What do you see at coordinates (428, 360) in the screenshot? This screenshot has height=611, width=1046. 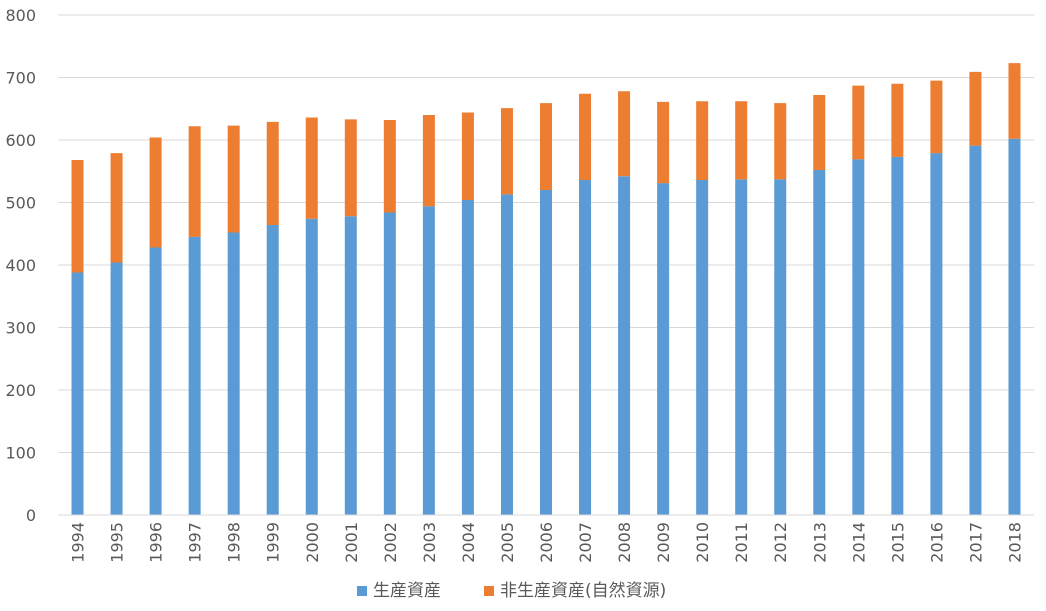 I see `bar-produced-2003` at bounding box center [428, 360].